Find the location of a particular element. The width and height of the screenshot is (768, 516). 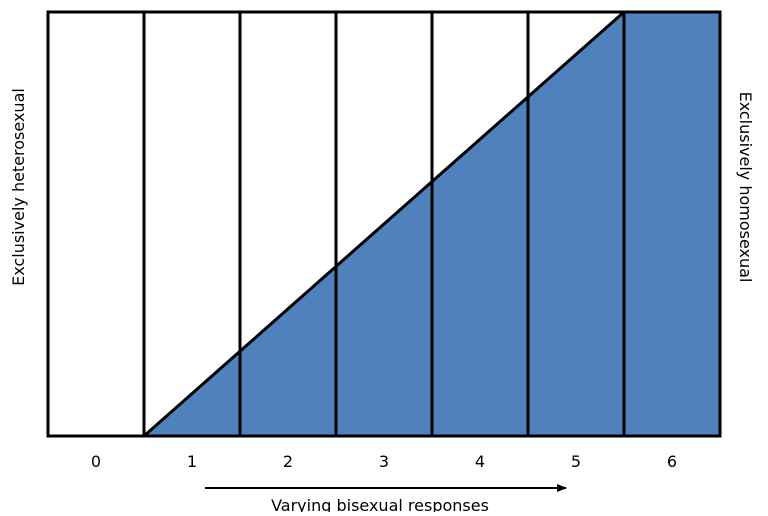

scale-label: 5 is located at coordinates (576, 461).